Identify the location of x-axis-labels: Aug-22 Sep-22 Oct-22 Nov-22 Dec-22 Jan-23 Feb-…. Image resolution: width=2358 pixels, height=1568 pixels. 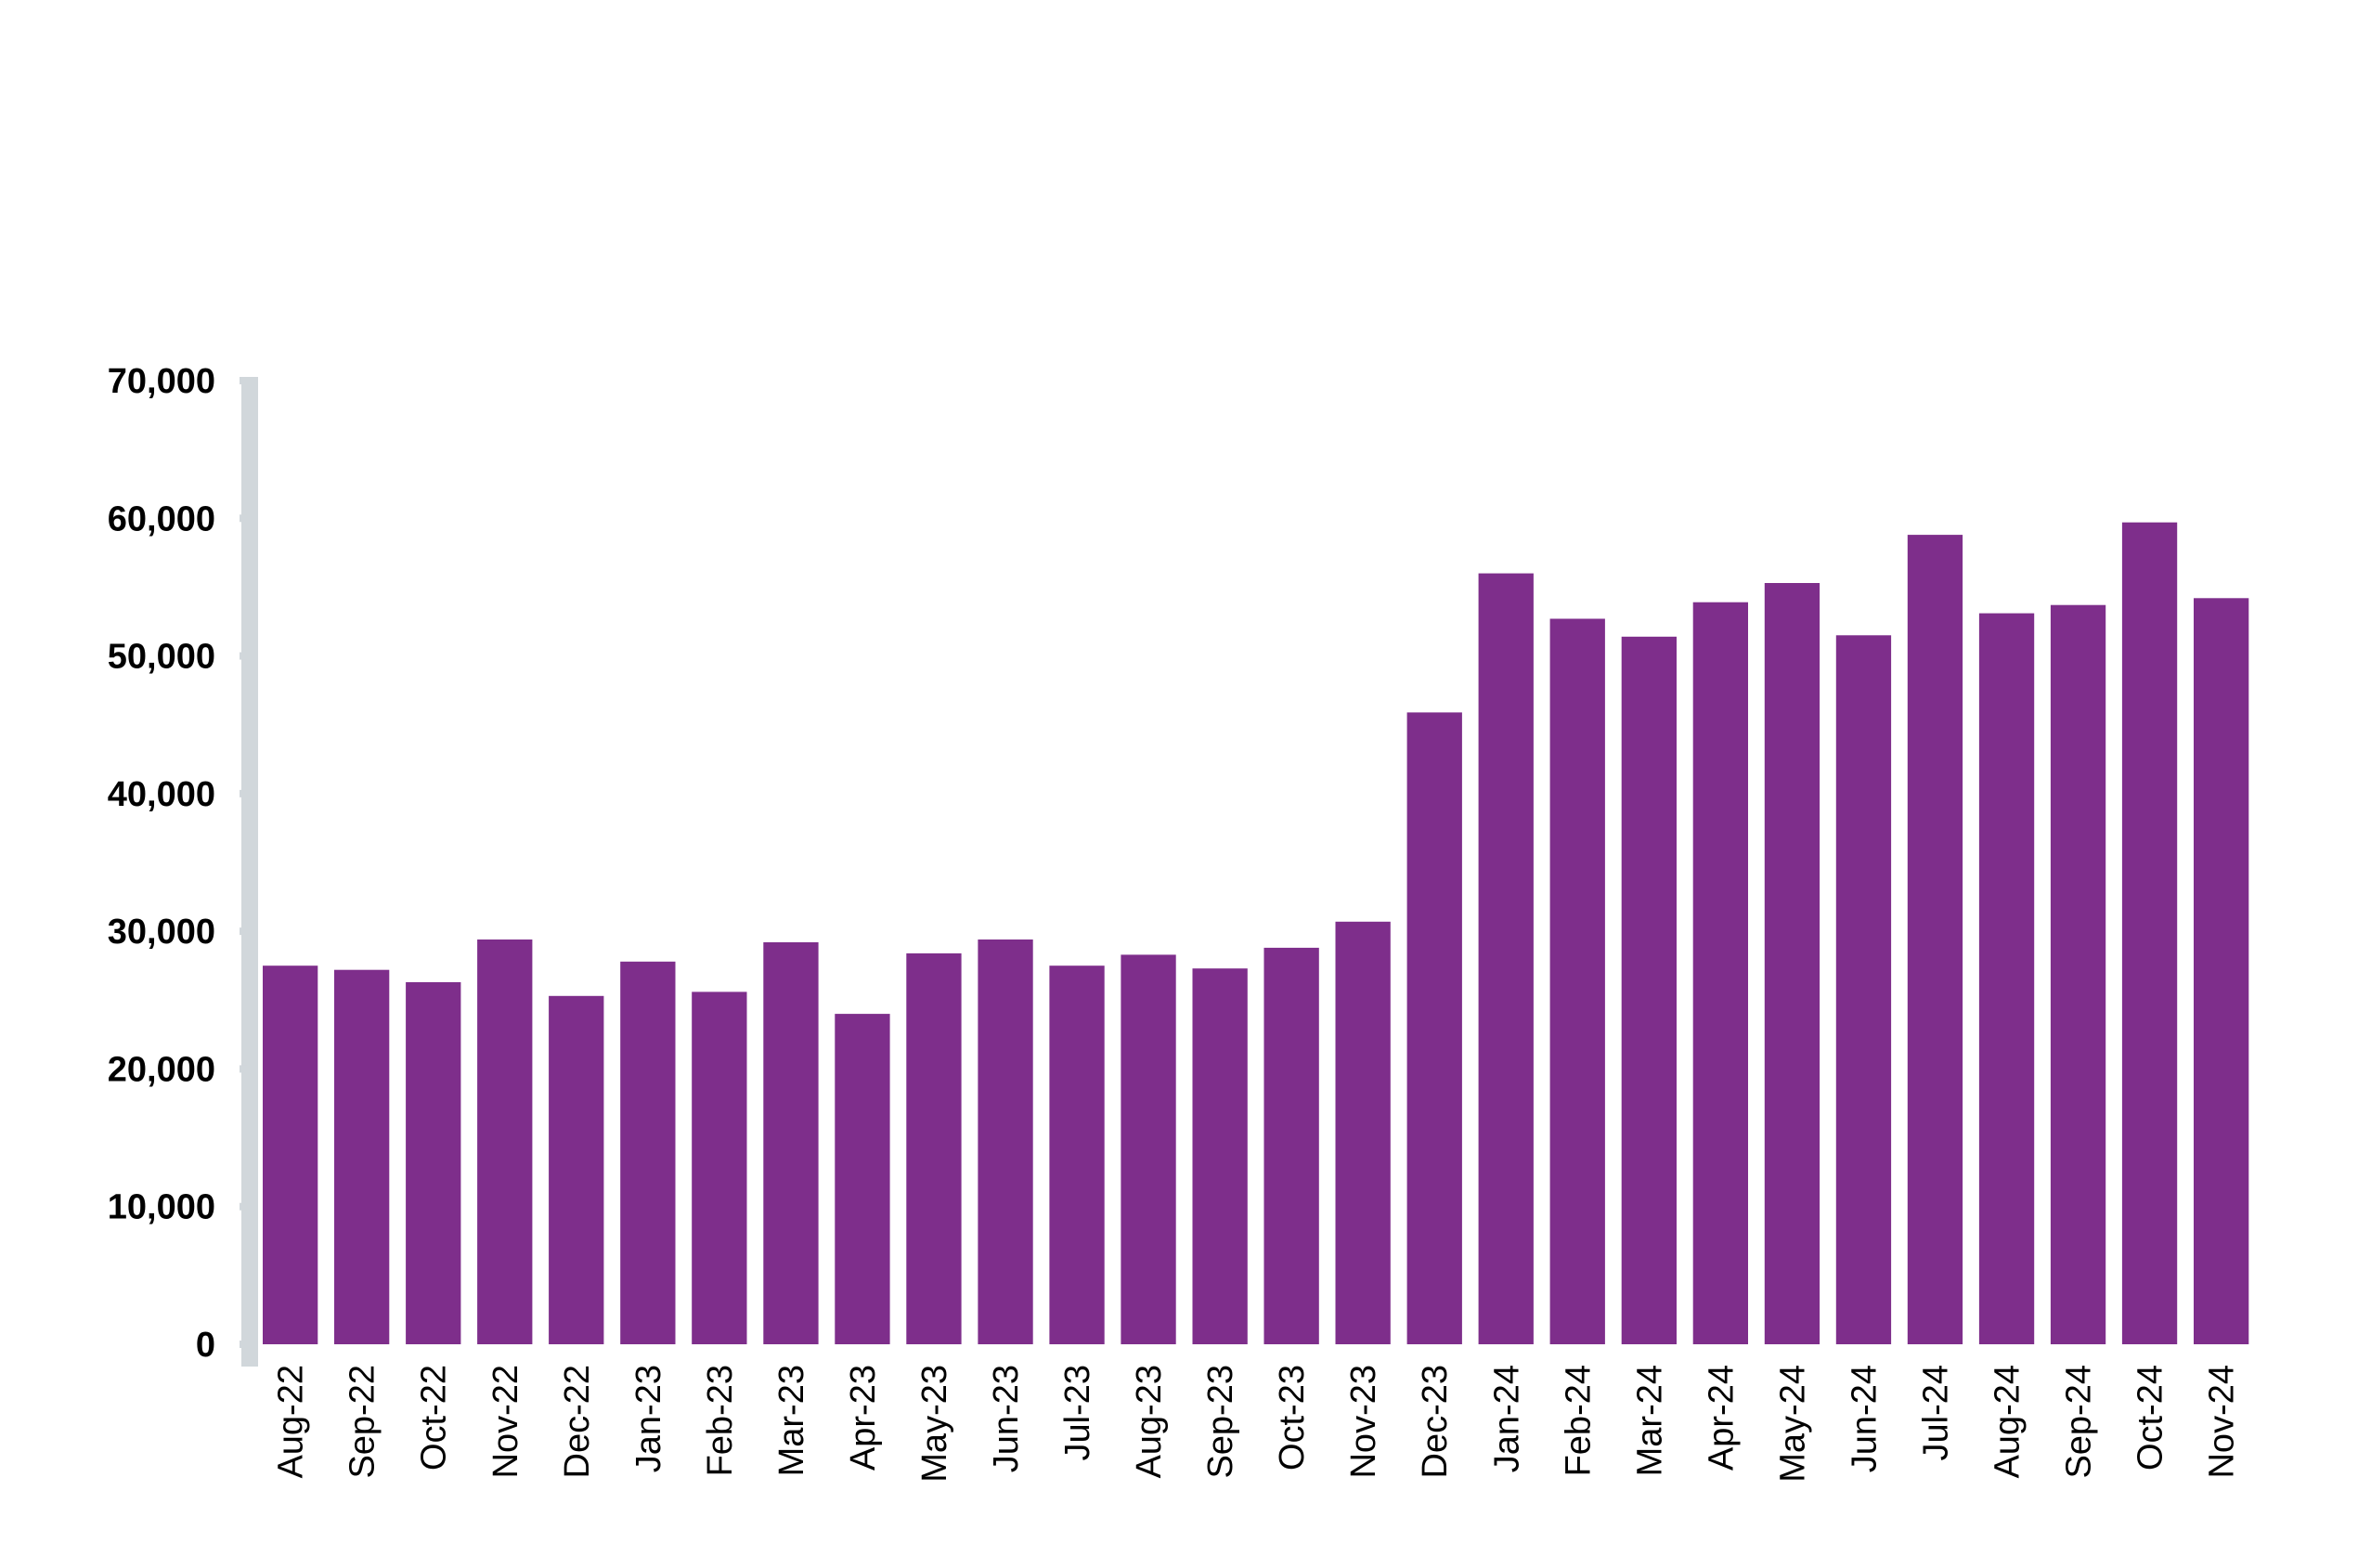
(1257, 1424).